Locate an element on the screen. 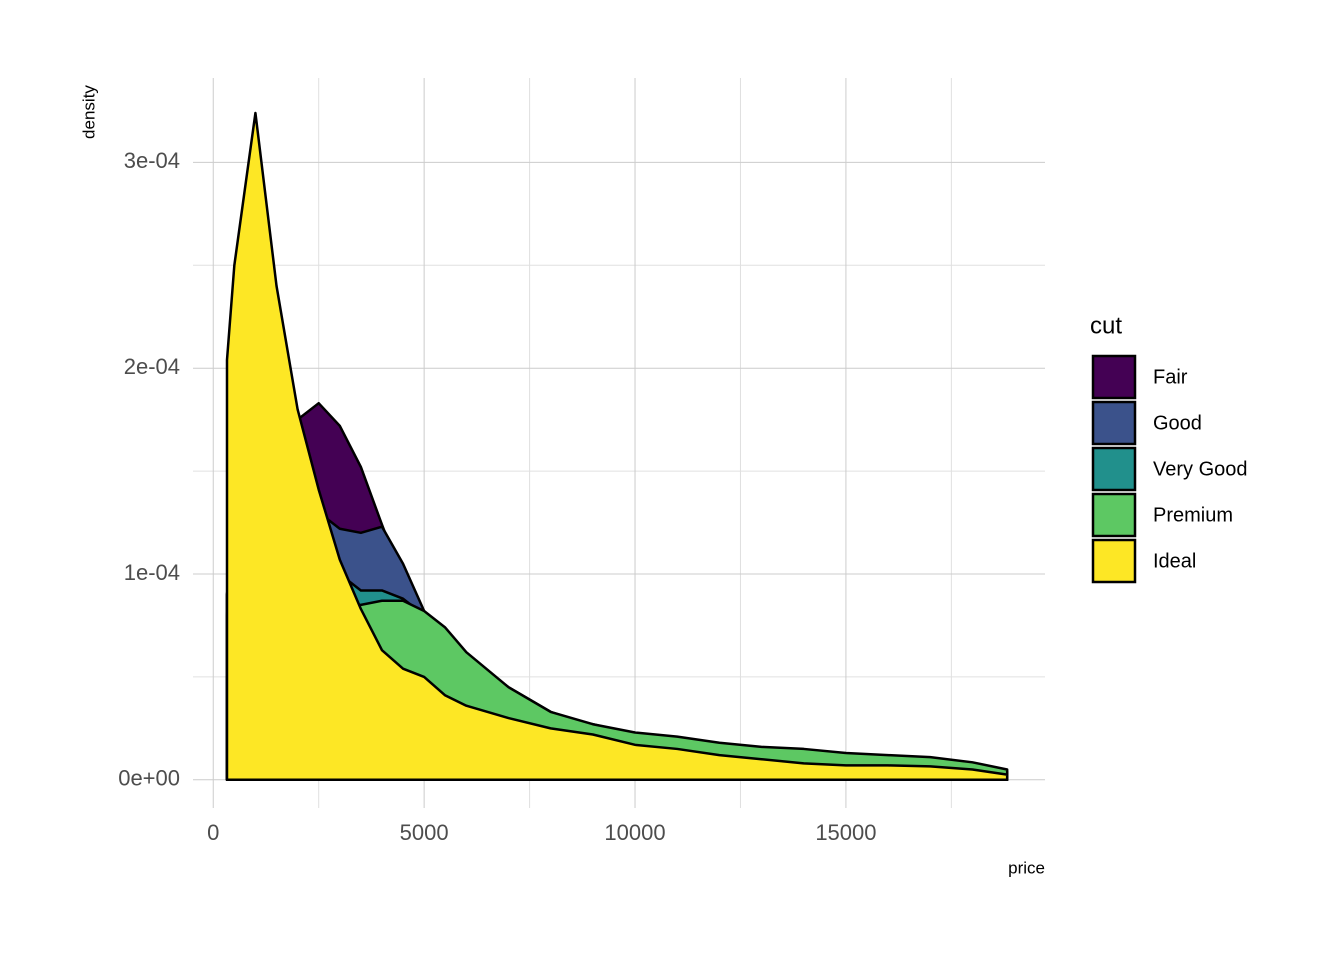  legend-title: cut is located at coordinates (1106, 325).